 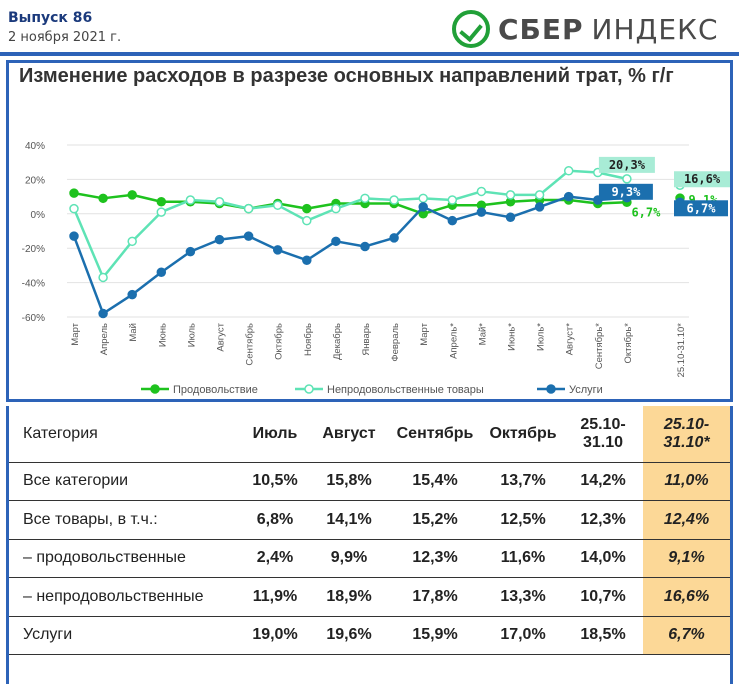 What do you see at coordinates (512, 337) in the screenshot?
I see `x-tick-label: Июнь*` at bounding box center [512, 337].